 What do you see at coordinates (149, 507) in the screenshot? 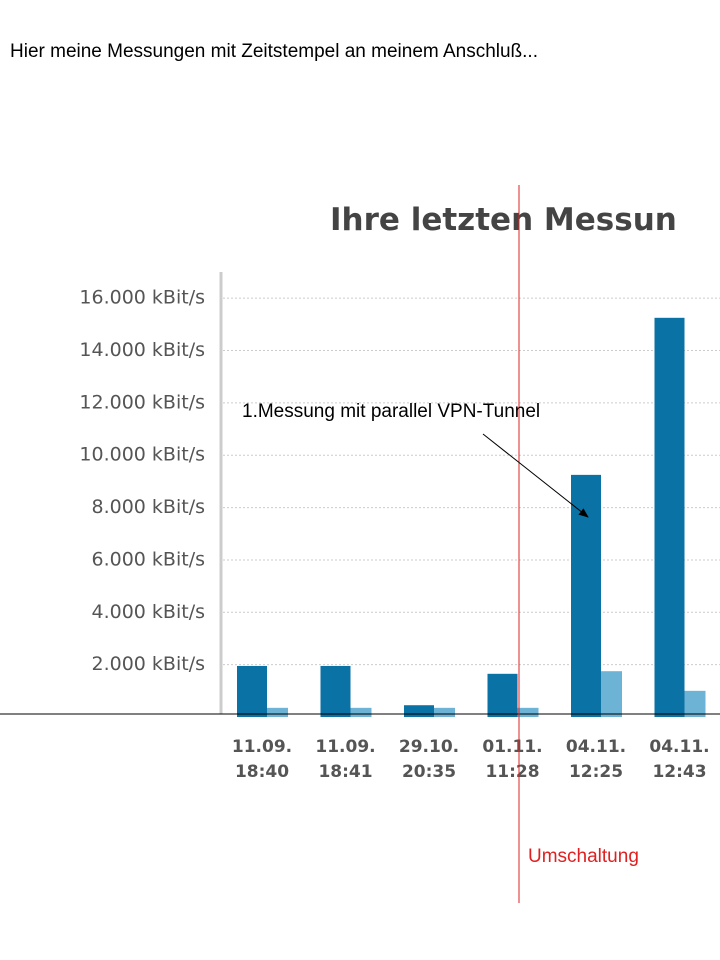
I see `y-tick-label: 8.000 kBit/s` at bounding box center [149, 507].